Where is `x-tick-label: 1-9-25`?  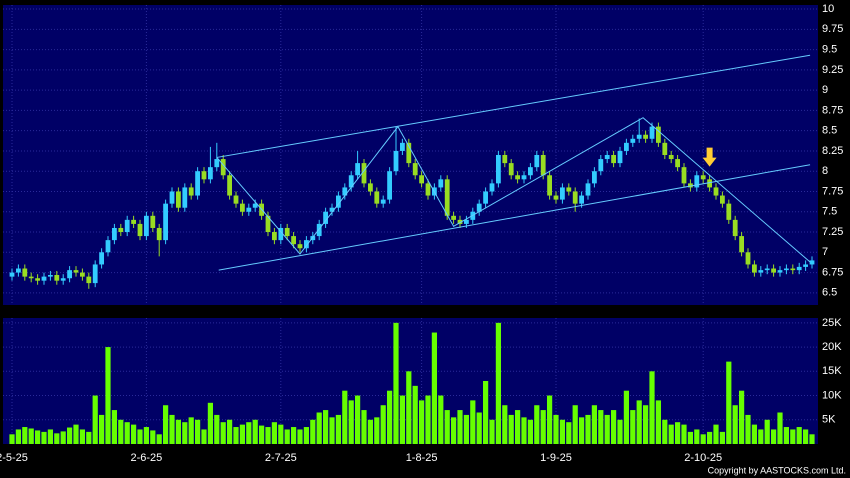 x-tick-label: 1-9-25 is located at coordinates (556, 458).